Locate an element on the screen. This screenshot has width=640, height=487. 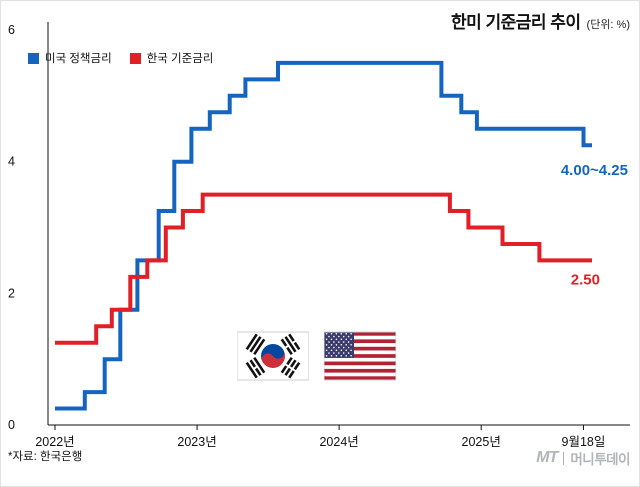
mt-logo: MT 머니투데이 is located at coordinates (583, 458).